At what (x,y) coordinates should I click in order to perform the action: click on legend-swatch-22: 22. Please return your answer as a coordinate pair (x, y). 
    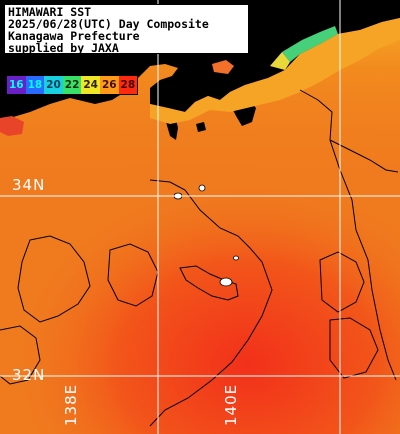
    Looking at the image, I should click on (72, 85).